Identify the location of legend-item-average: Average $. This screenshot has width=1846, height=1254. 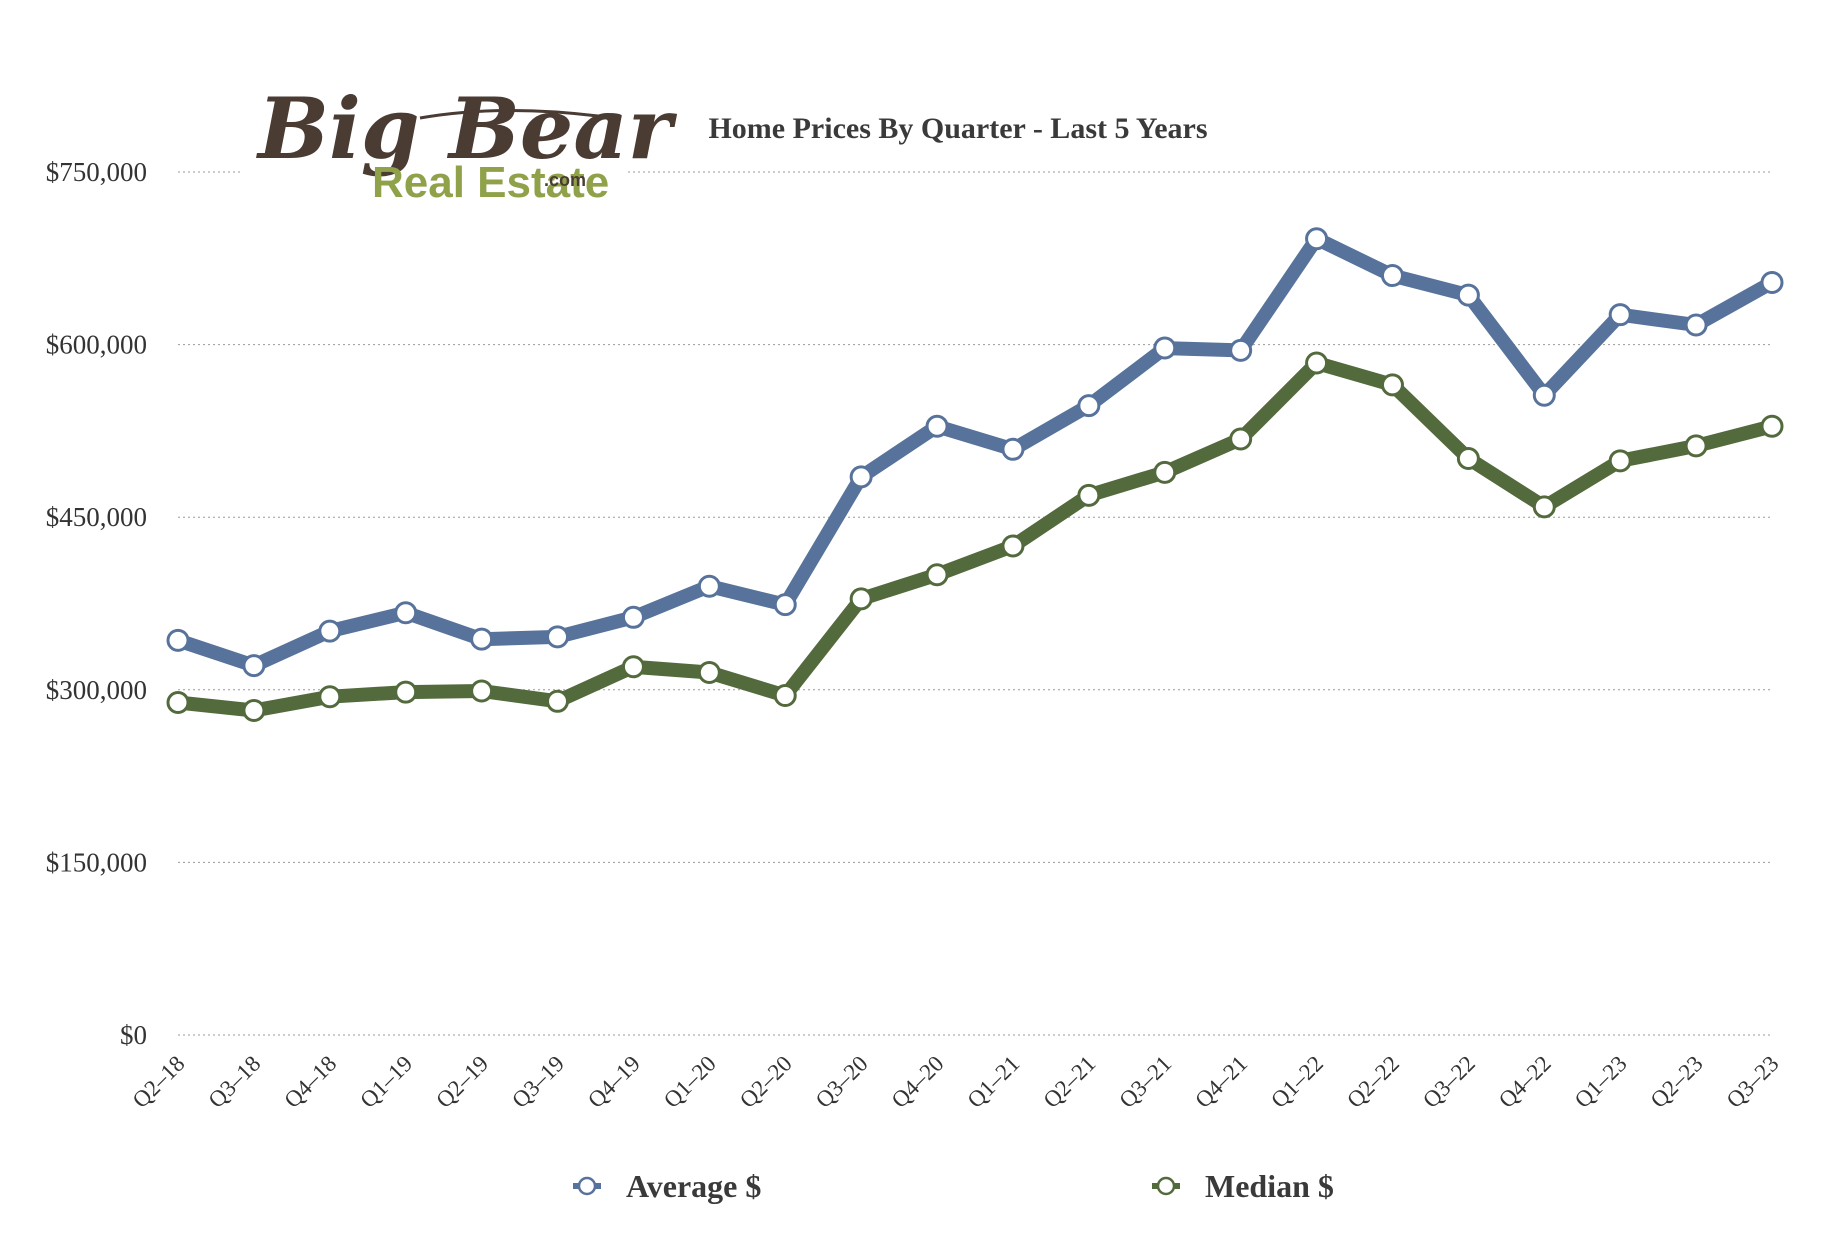
(667, 1186).